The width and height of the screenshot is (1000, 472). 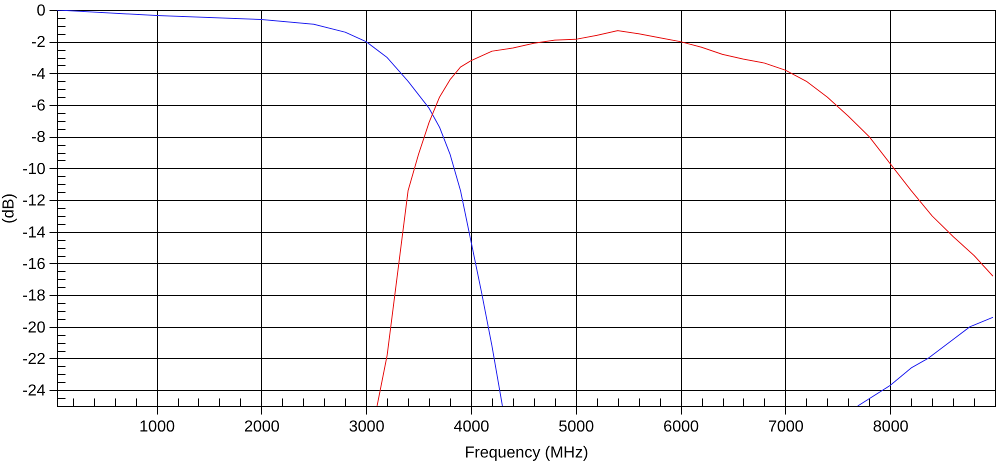 I want to click on y-axis-title: (dB), so click(x=9, y=208).